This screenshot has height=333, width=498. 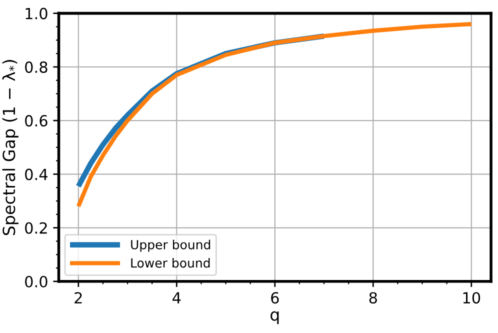 What do you see at coordinates (36, 228) in the screenshot?
I see `y-tick-label: 0.2` at bounding box center [36, 228].